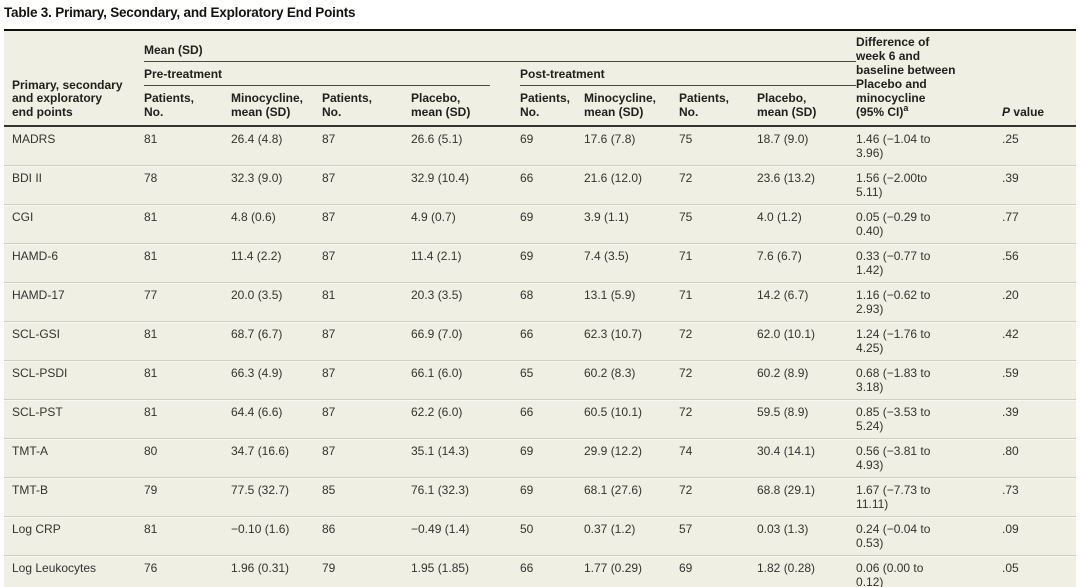 The height and width of the screenshot is (587, 1080). Describe the element at coordinates (929, 419) in the screenshot. I see `ci-cell: 0.85 (−3.53 to 5.24)` at that location.